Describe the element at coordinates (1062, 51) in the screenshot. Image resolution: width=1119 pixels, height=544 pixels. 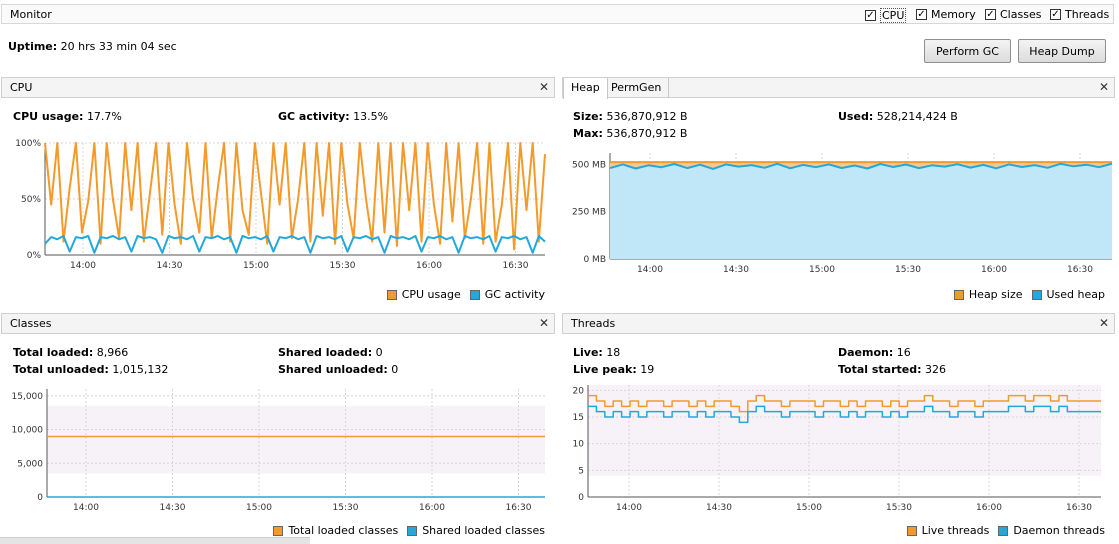
I see `heap-dump-button: Heap Dump` at that location.